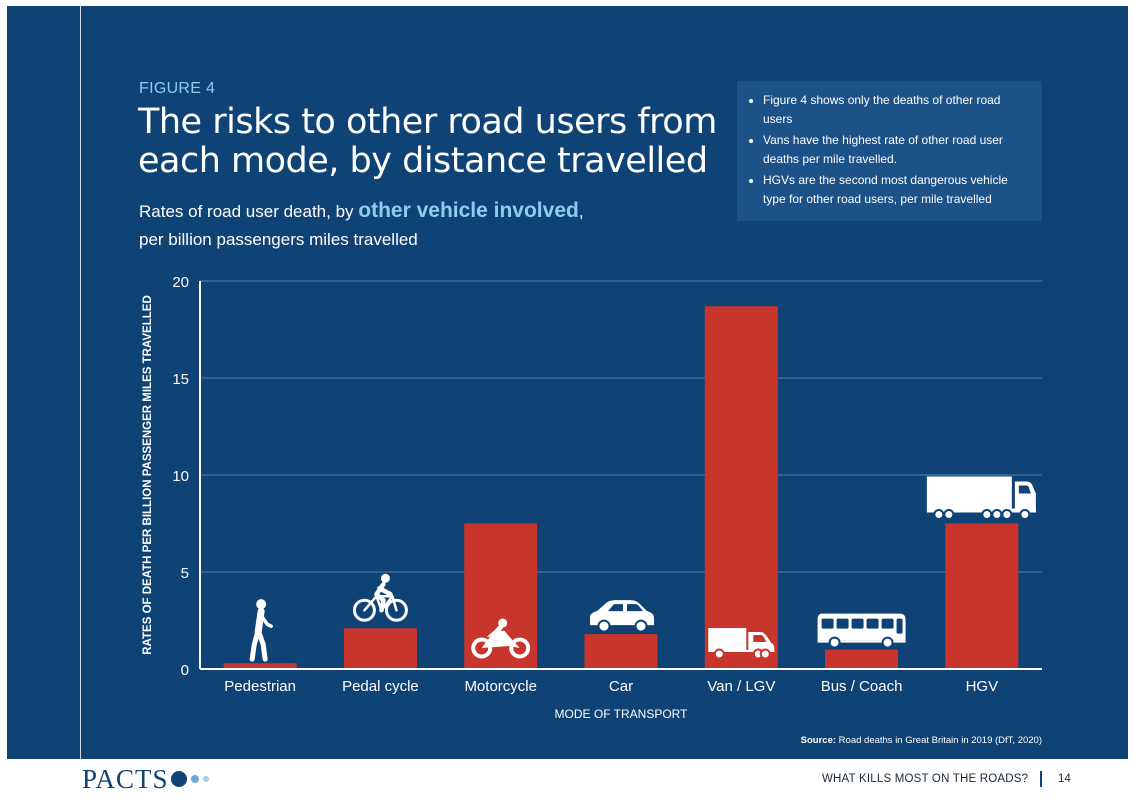 The image size is (1135, 803). Describe the element at coordinates (982, 686) in the screenshot. I see `x-tick-label: HGV` at that location.